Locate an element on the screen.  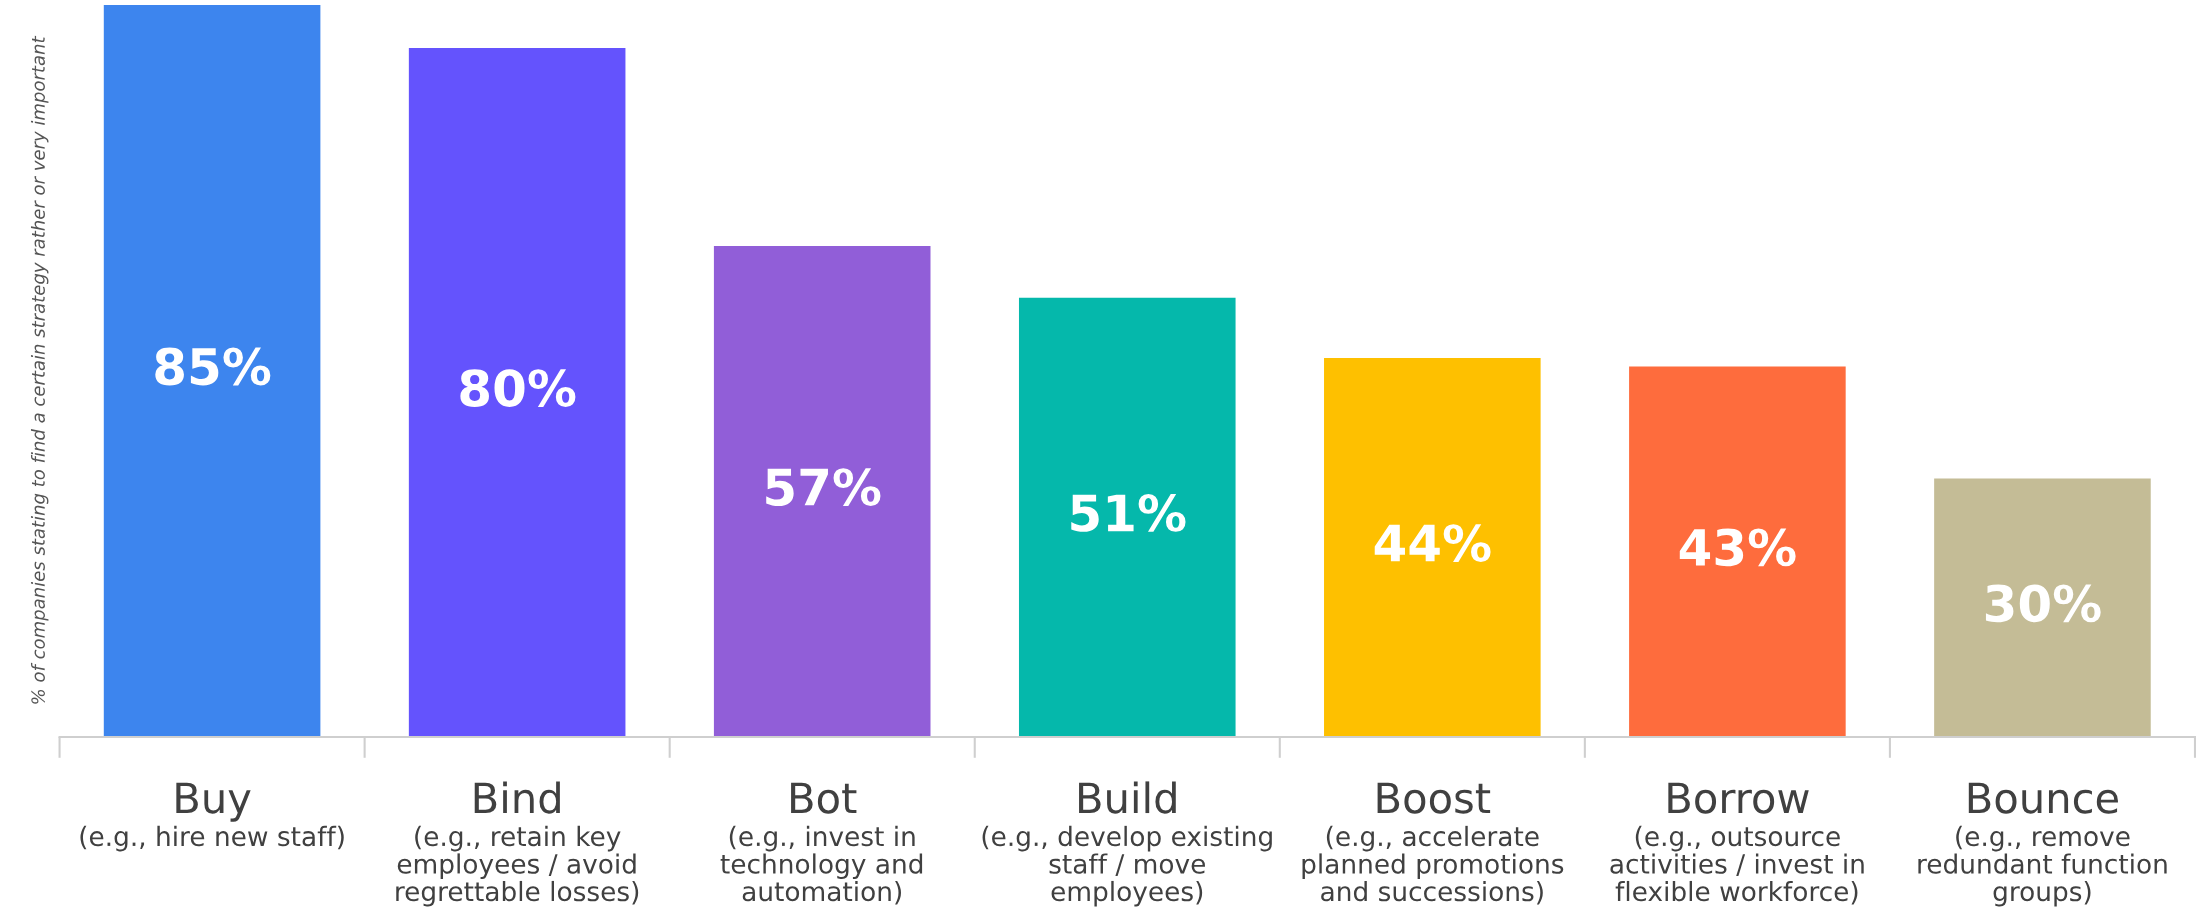
x-tick-label: Build (e.g., develop existing staff / move employees) is located at coordinates (1127, 844).